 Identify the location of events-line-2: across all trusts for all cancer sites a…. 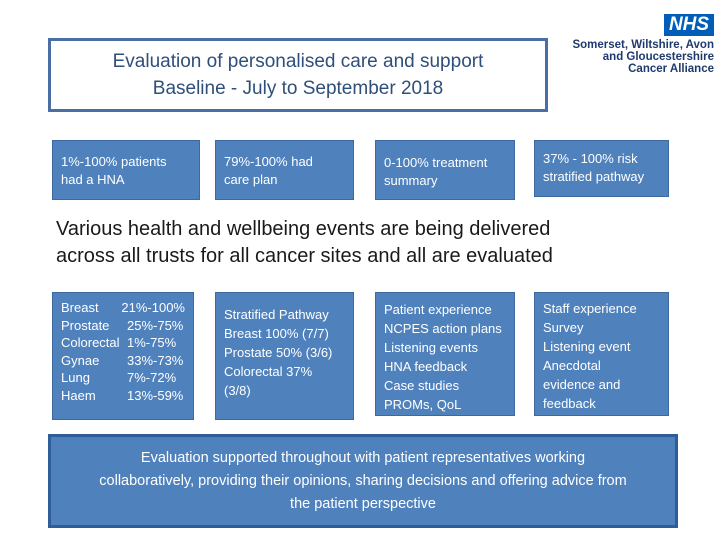
(304, 256).